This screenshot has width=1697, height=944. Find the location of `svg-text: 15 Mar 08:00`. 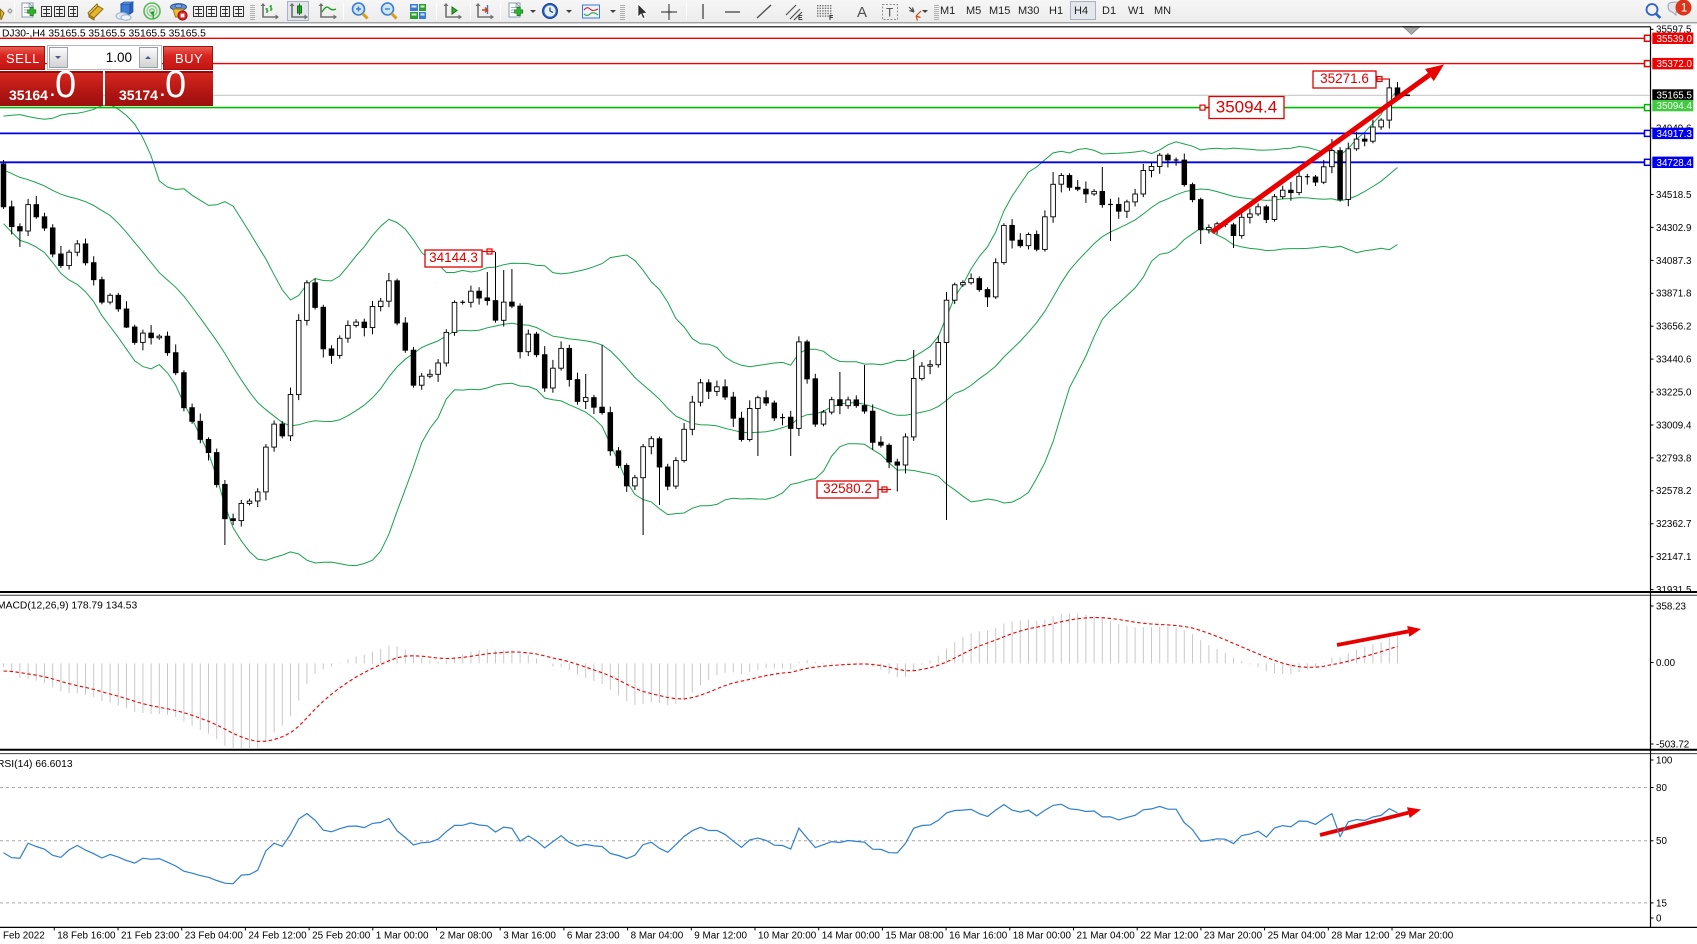

svg-text: 15 Mar 08:00 is located at coordinates (914, 935).